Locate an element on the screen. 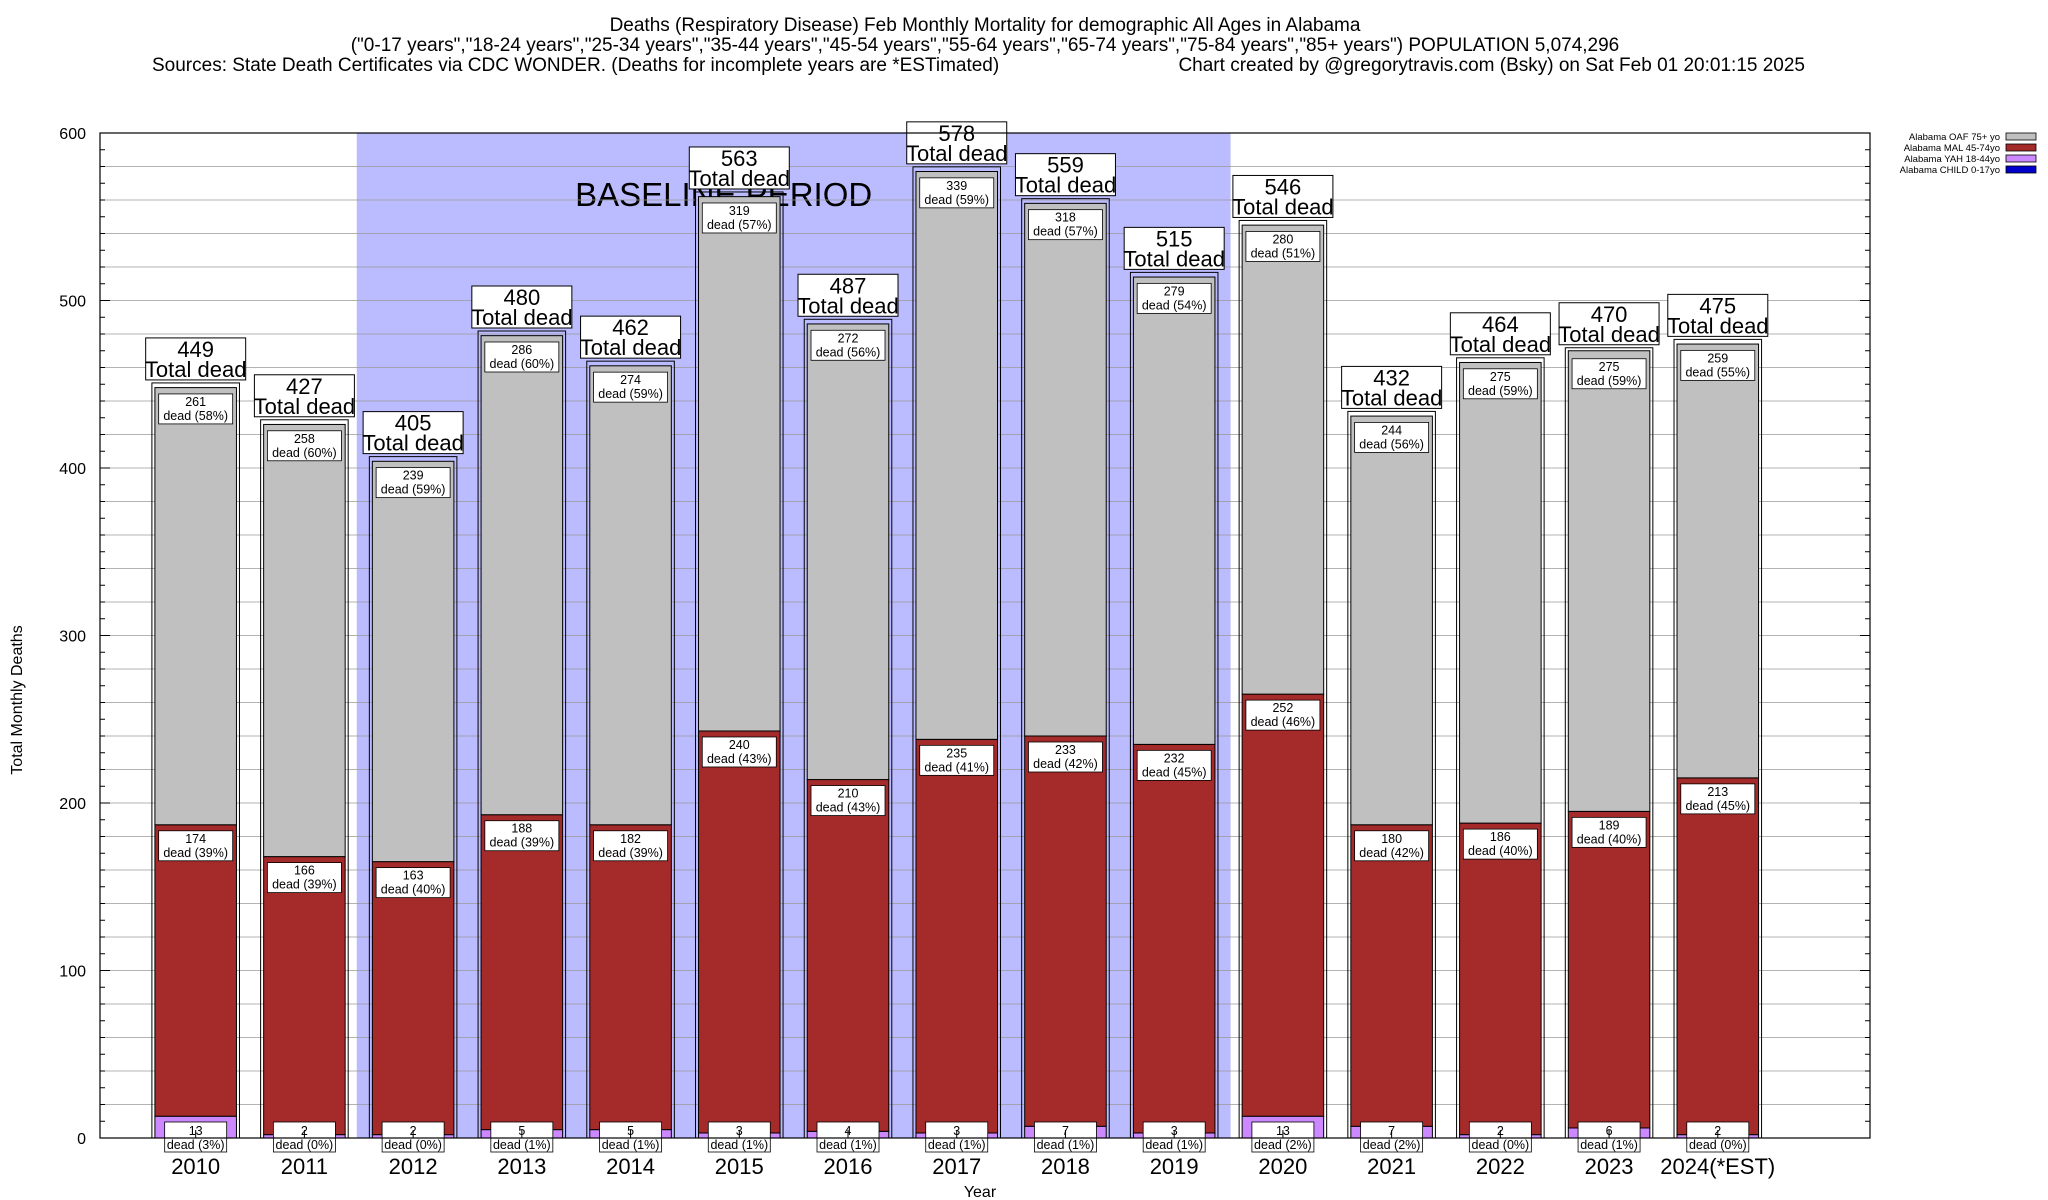 This screenshot has width=2048, height=1200. oaf-value-label: 239 is located at coordinates (413, 476).